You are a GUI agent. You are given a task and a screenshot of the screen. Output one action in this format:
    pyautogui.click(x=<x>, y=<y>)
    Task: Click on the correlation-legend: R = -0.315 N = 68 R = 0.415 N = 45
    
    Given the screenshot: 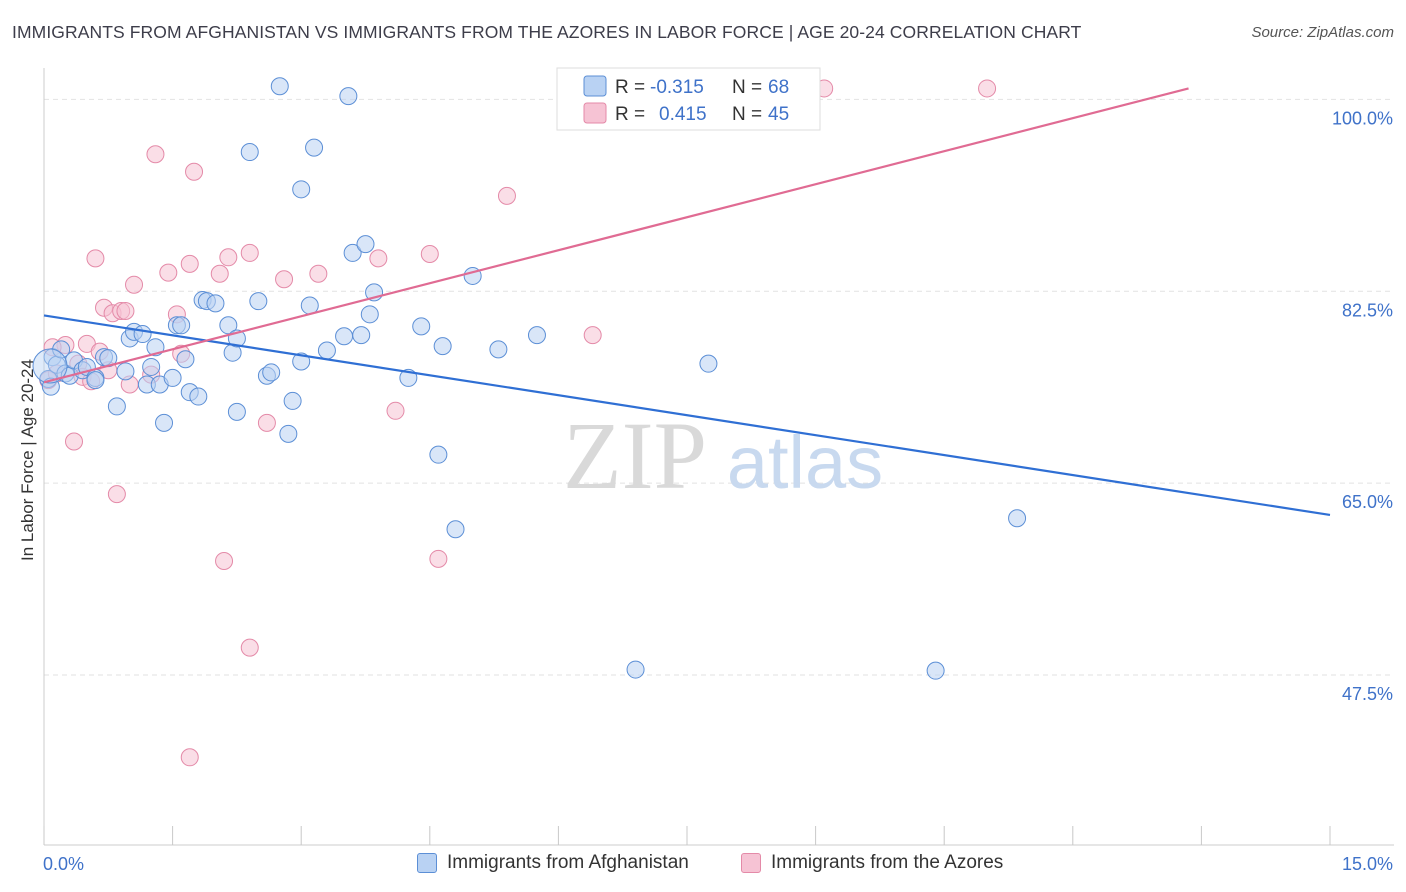 What is the action you would take?
    pyautogui.click(x=688, y=99)
    